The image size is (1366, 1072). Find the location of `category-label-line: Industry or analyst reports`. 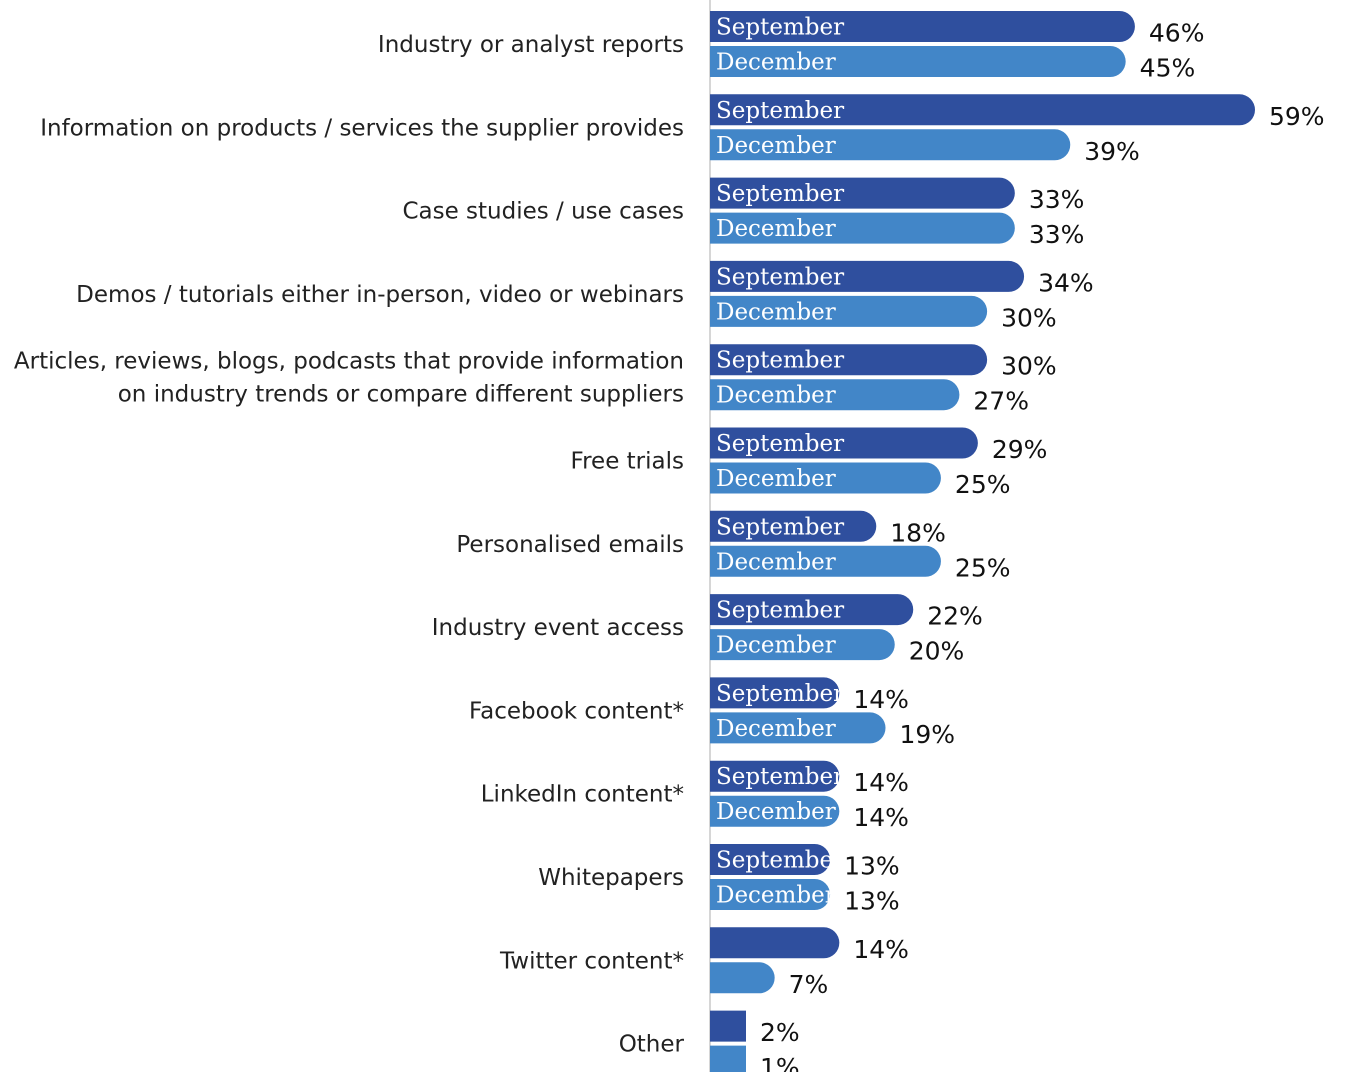

category-label-line: Industry or analyst reports is located at coordinates (531, 45).